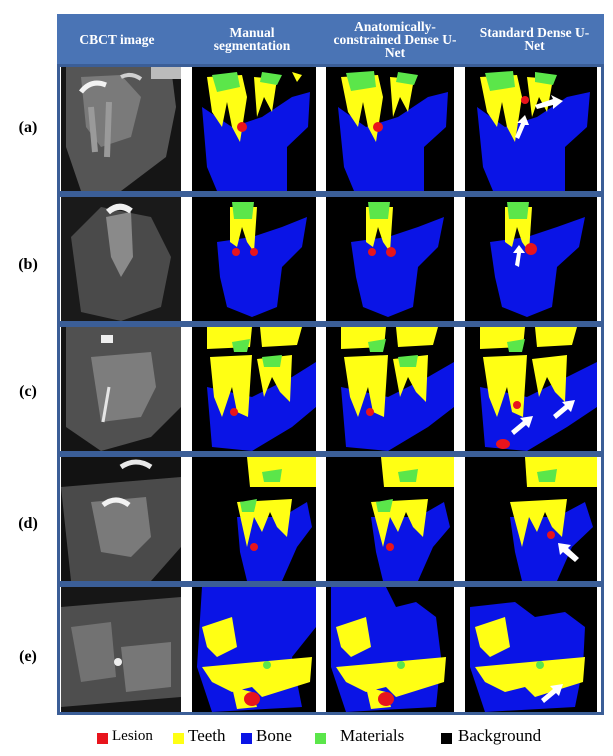 The height and width of the screenshot is (756, 613). What do you see at coordinates (531, 389) in the screenshot?
I see `standard-dense-unet-c` at bounding box center [531, 389].